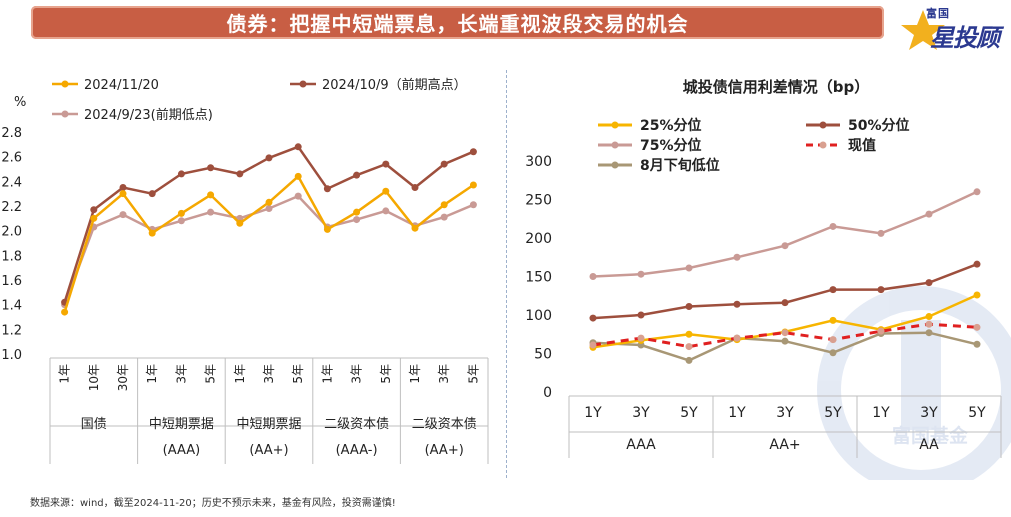 The height and width of the screenshot is (517, 1011). What do you see at coordinates (11, 232) in the screenshot?
I see `y-tick-label: 2.0` at bounding box center [11, 232].